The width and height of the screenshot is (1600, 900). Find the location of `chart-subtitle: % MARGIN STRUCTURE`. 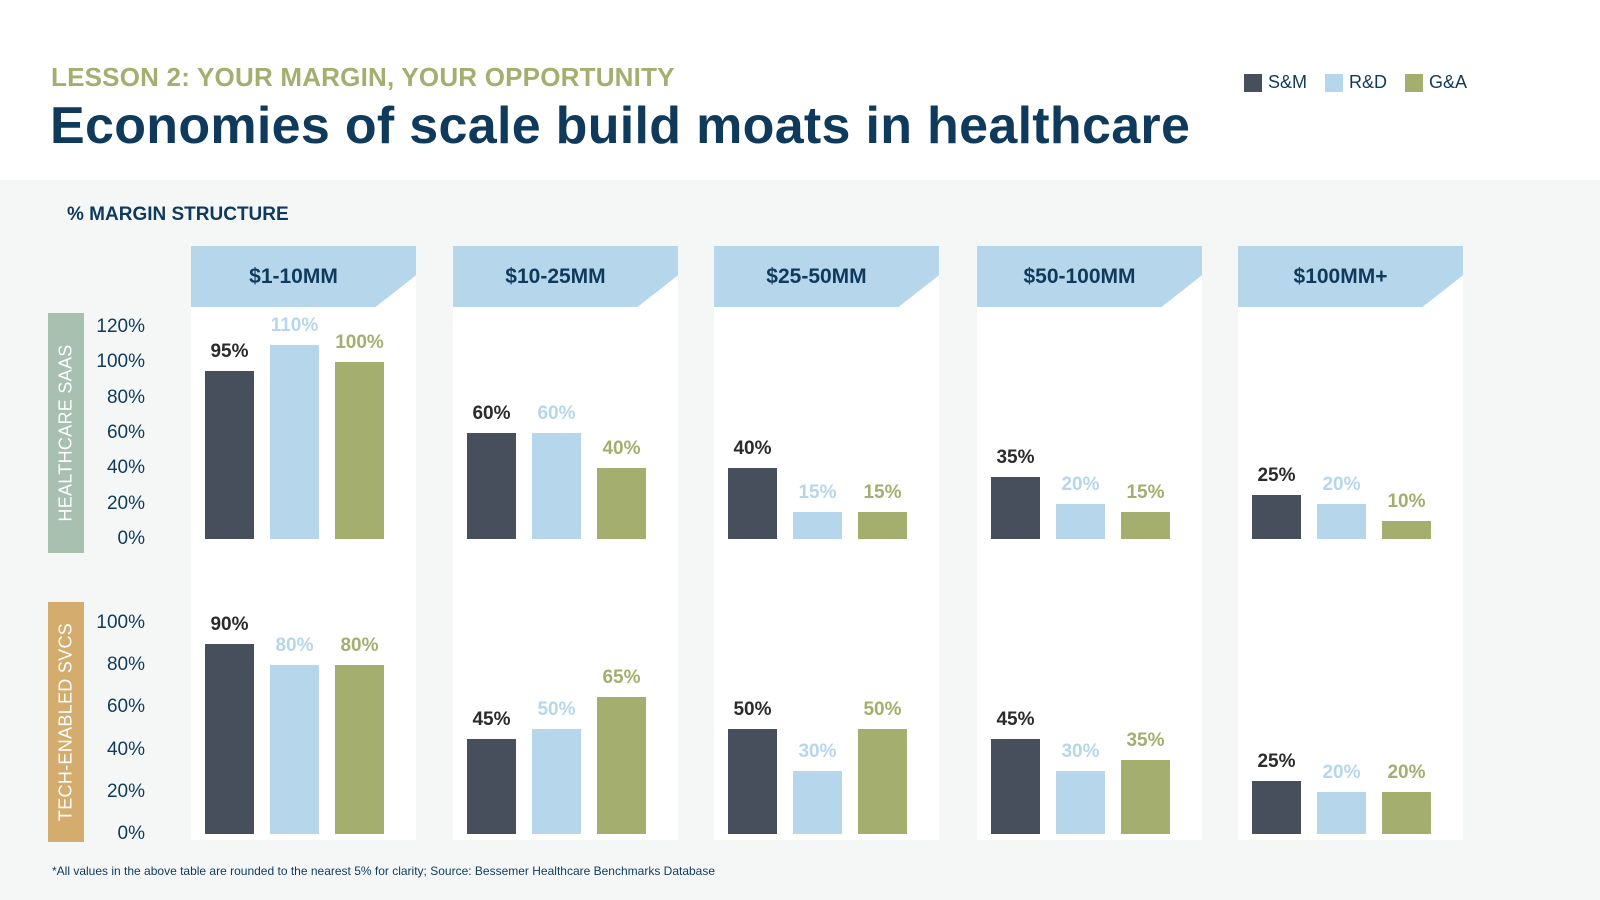

chart-subtitle: % MARGIN STRUCTURE is located at coordinates (178, 214).